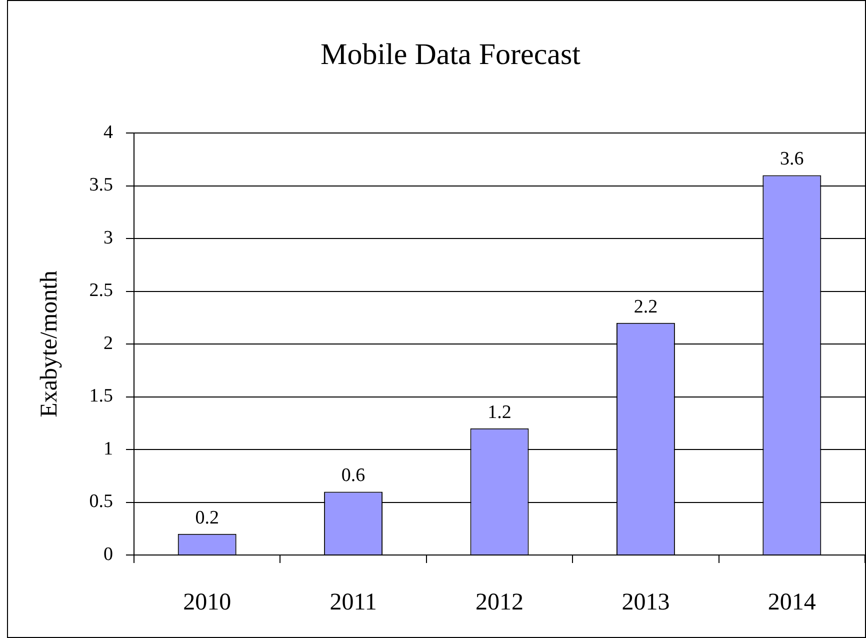 The height and width of the screenshot is (638, 866). I want to click on y-tick-label: 0.5, so click(101, 501).